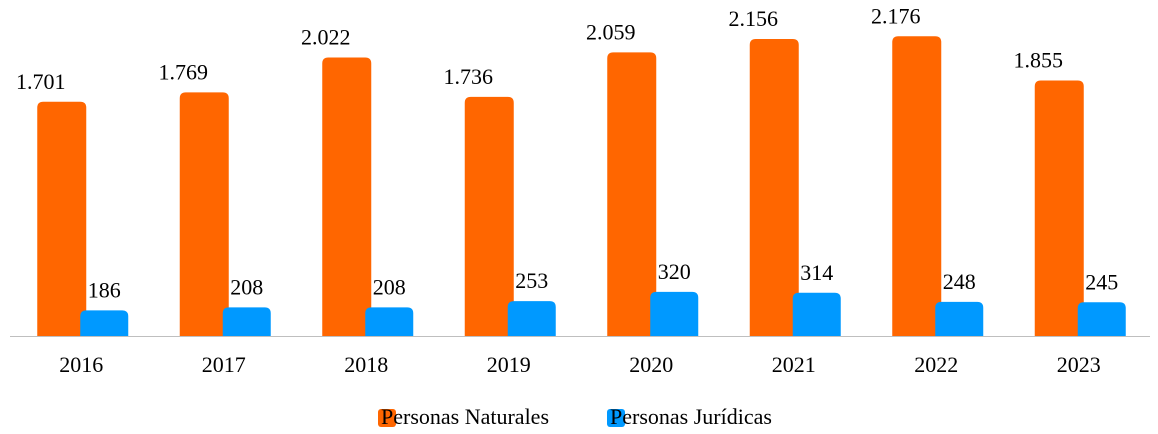  What do you see at coordinates (816, 272) in the screenshot?
I see `data-label: 314` at bounding box center [816, 272].